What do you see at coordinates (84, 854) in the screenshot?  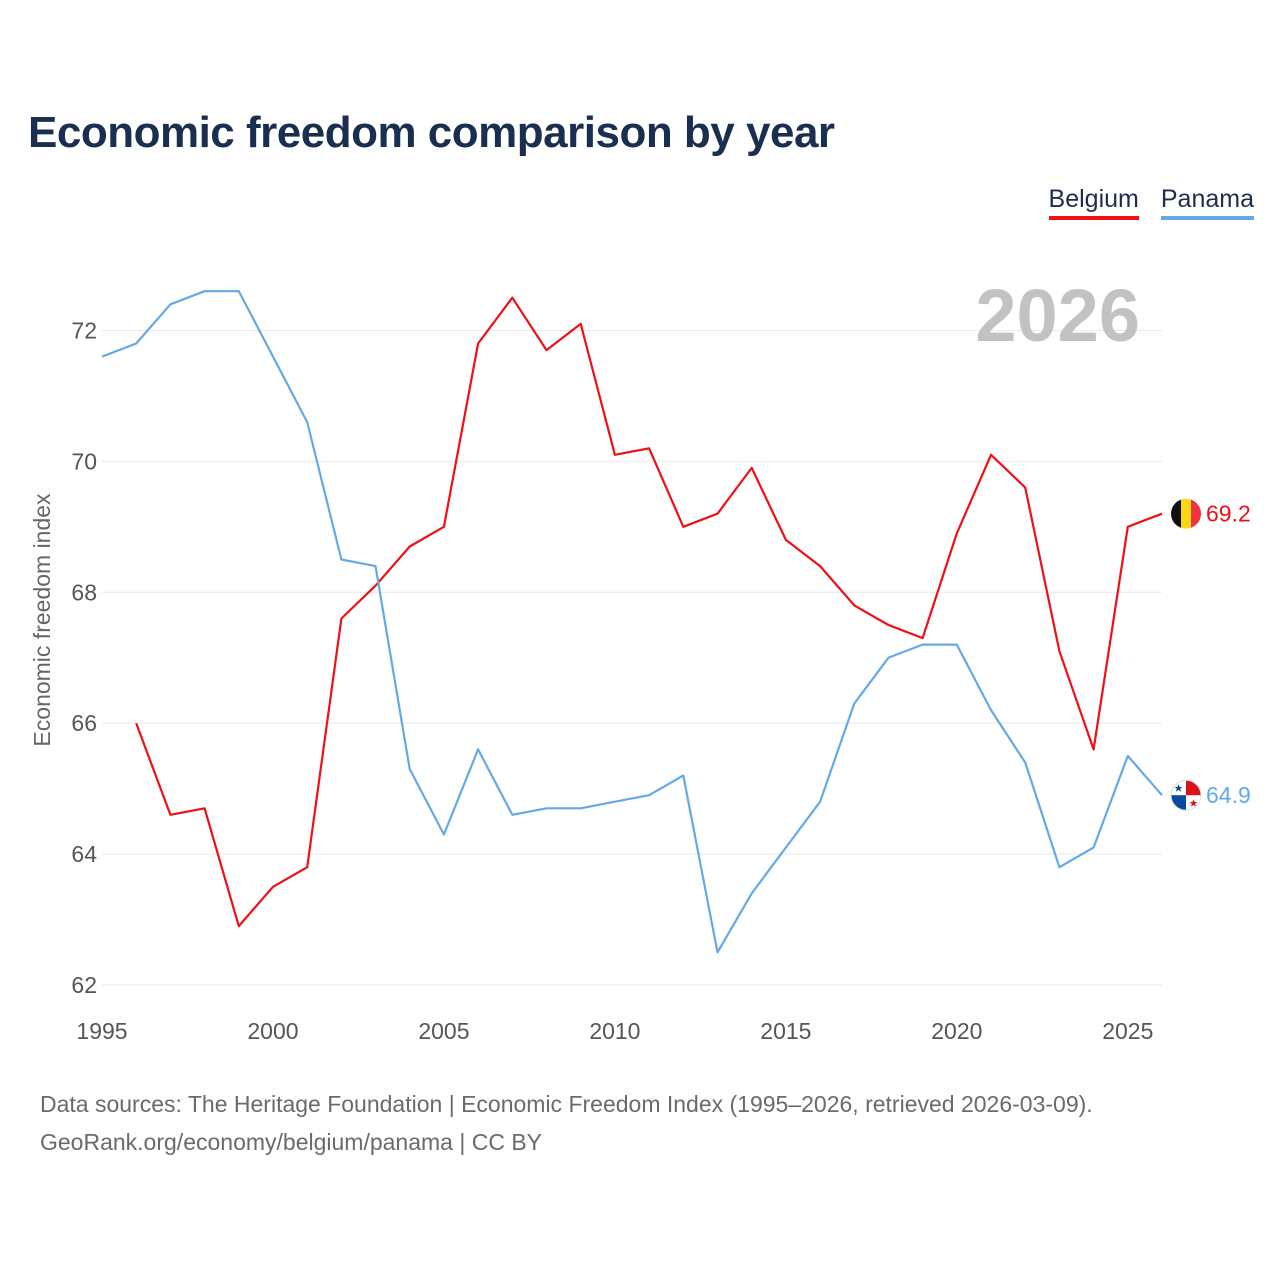 I see `y-tick-label-64: 64` at bounding box center [84, 854].